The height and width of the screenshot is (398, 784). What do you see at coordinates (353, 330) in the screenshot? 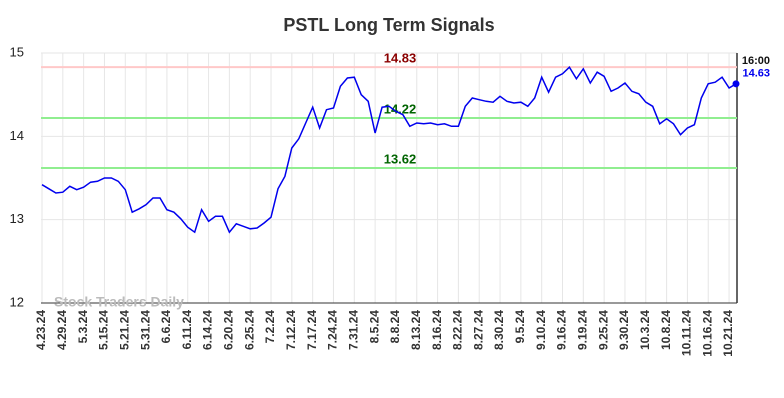
I see `x-tick-label: 7.31.24` at bounding box center [353, 330].